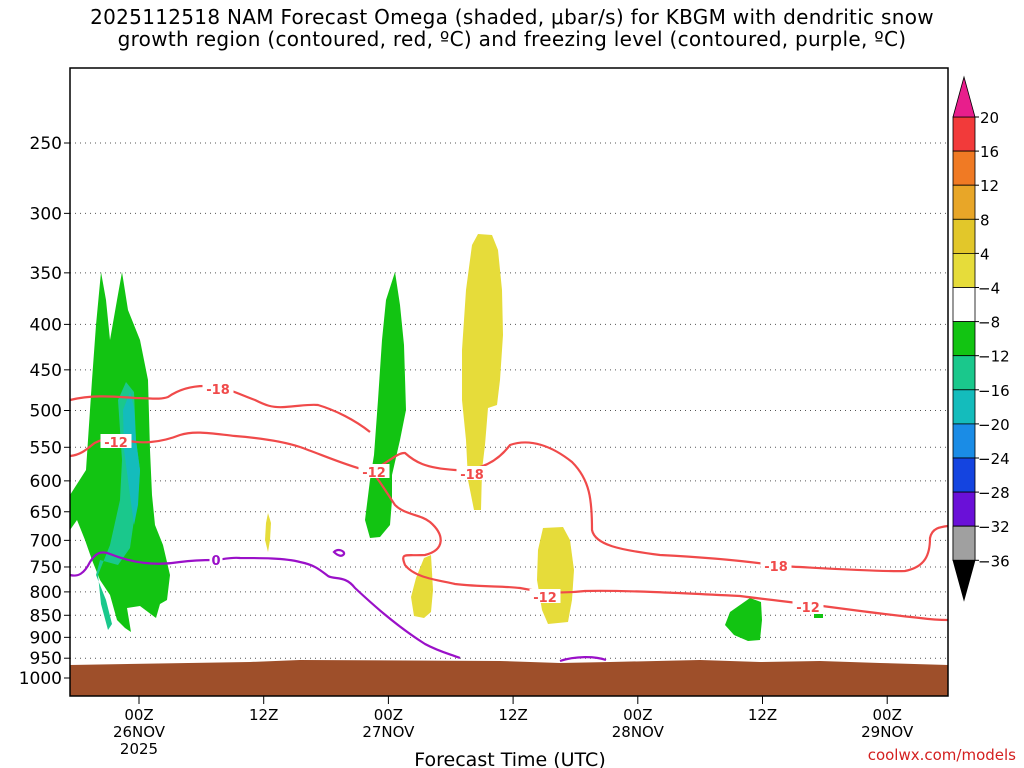 The image size is (1024, 768). What do you see at coordinates (941, 755) in the screenshot?
I see `credit-text: coolwx.com/models` at bounding box center [941, 755].